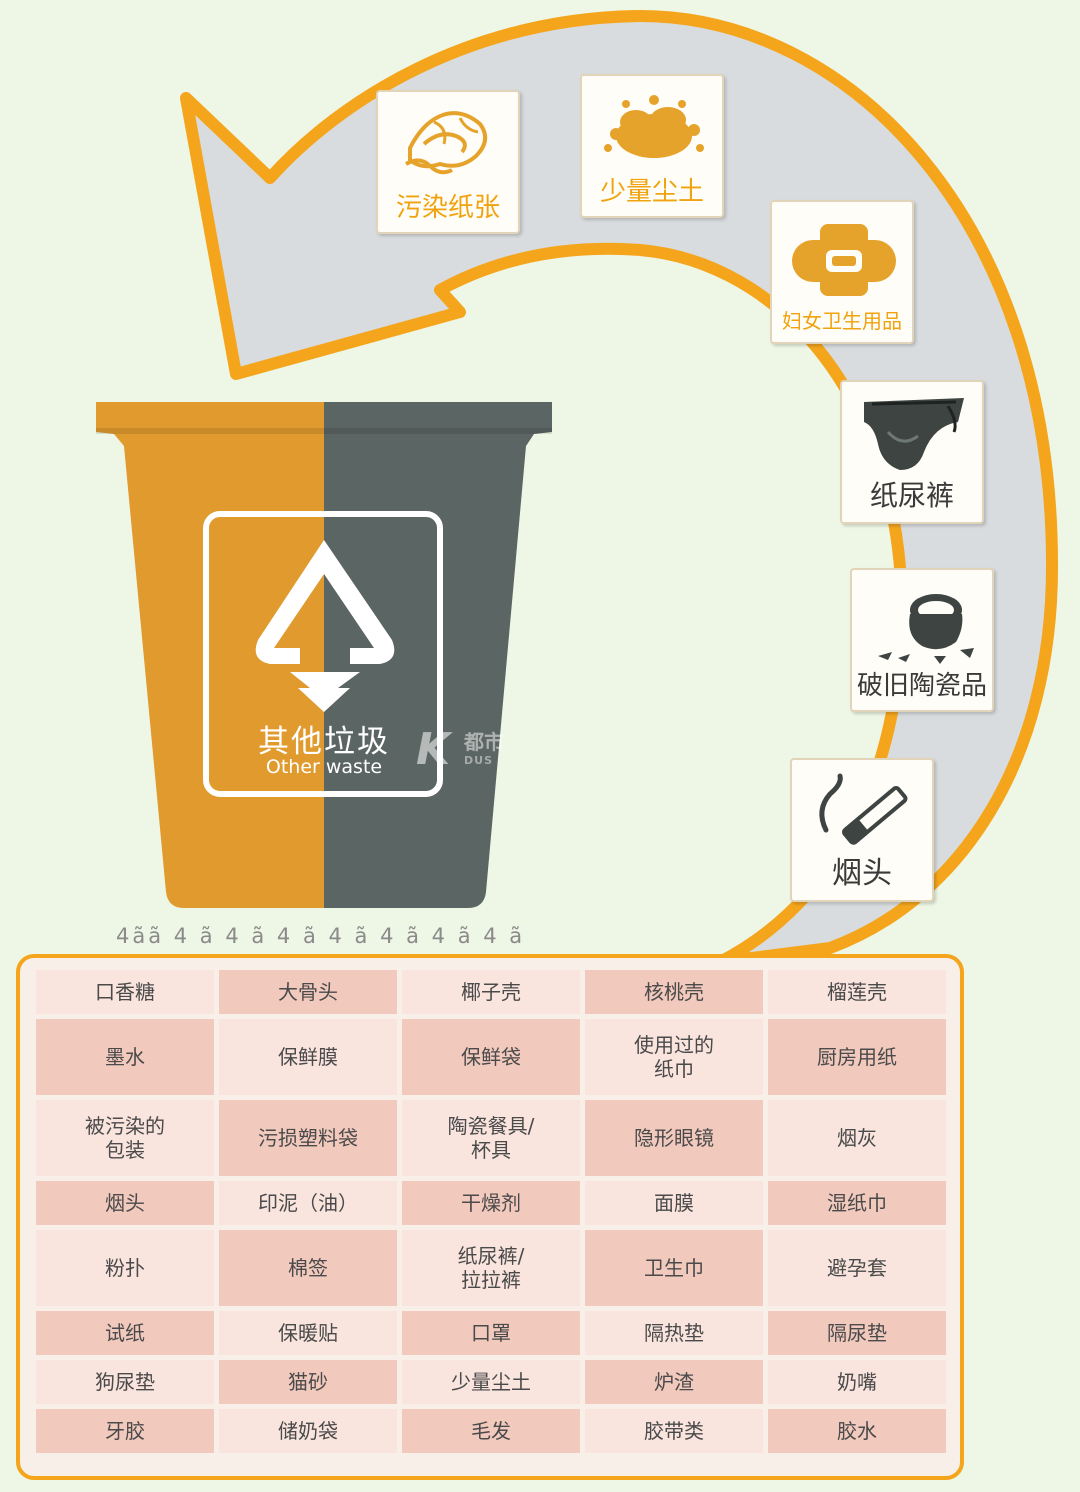 The height and width of the screenshot is (1492, 1080). What do you see at coordinates (674, 1138) in the screenshot?
I see `table-cell: 隐形眼镜` at bounding box center [674, 1138].